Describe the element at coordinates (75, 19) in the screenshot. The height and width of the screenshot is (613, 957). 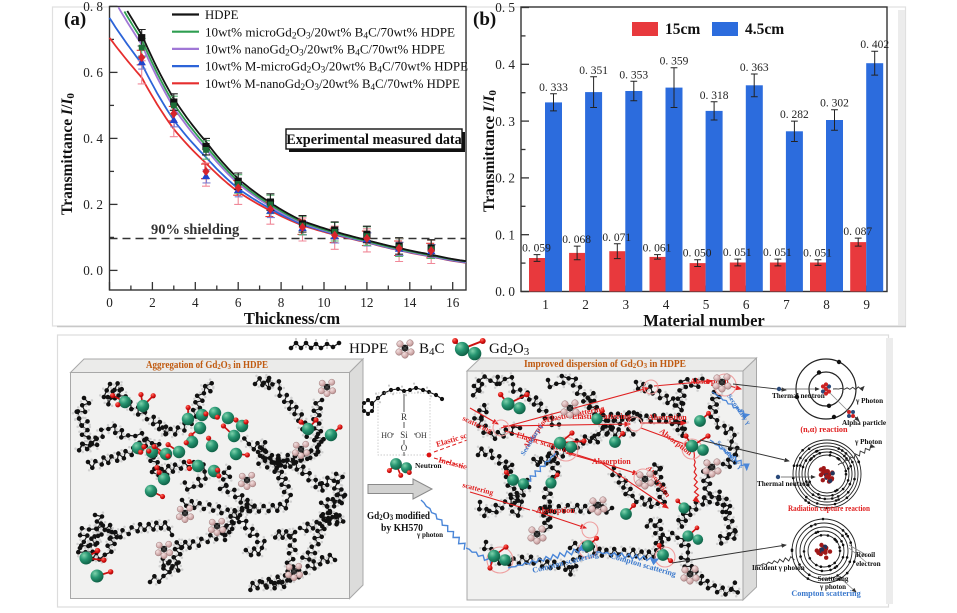
I see `svg-text: (a)` at that location.